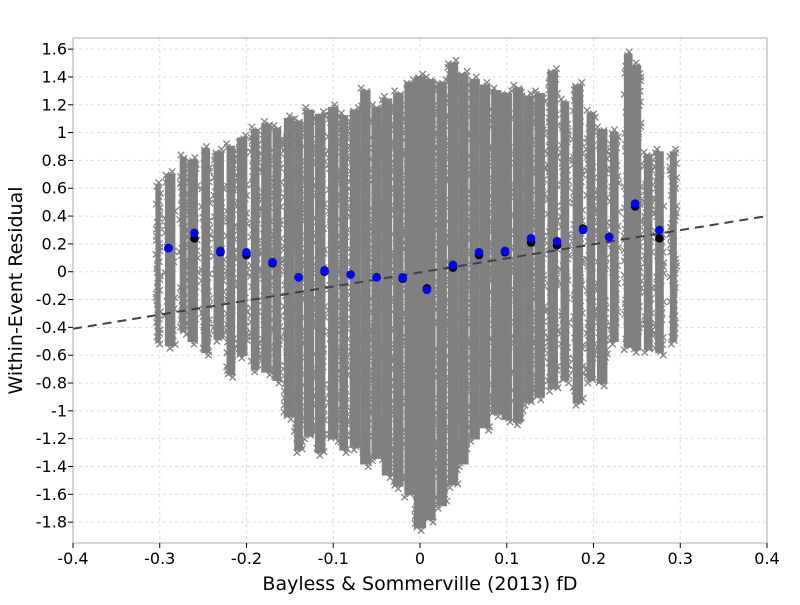 This screenshot has width=800, height=605. I want to click on x-tick-label: 0.1, so click(506, 558).